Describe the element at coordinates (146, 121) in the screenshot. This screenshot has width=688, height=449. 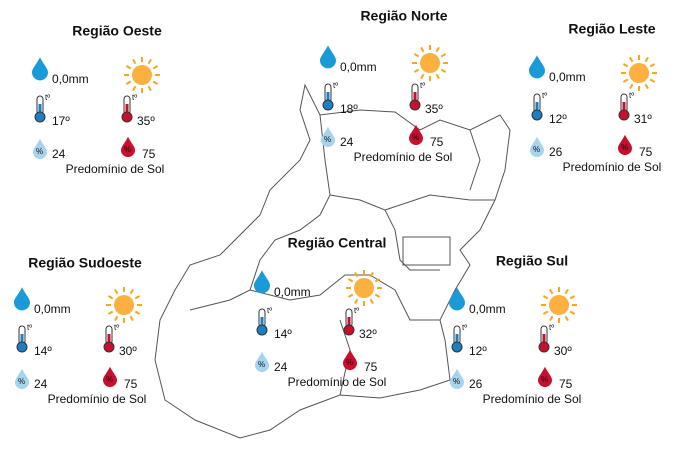
I see `temp-max: 35º` at that location.